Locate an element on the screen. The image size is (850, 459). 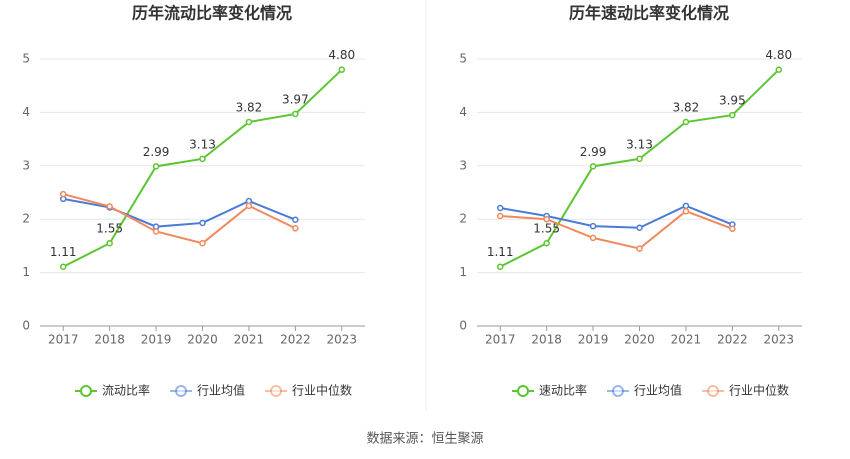
source-note: 数据来源：恒生聚源 is located at coordinates (424, 439).